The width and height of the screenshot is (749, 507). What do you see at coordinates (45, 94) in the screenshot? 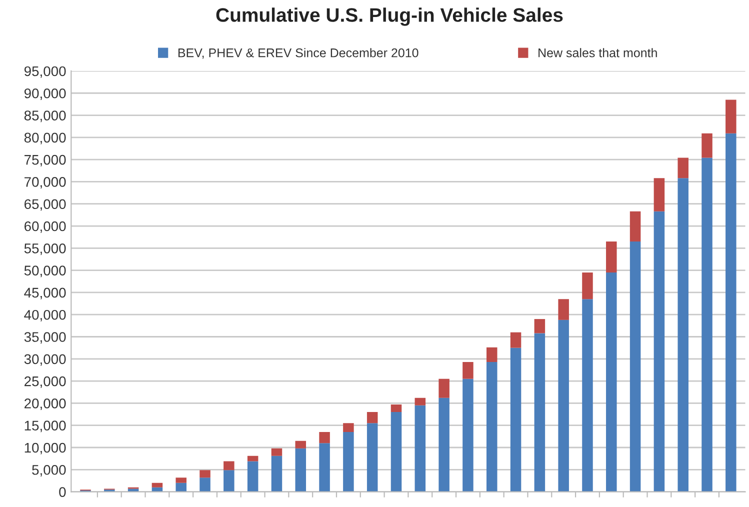
I see `y-tick-label: 90,000` at bounding box center [45, 94].